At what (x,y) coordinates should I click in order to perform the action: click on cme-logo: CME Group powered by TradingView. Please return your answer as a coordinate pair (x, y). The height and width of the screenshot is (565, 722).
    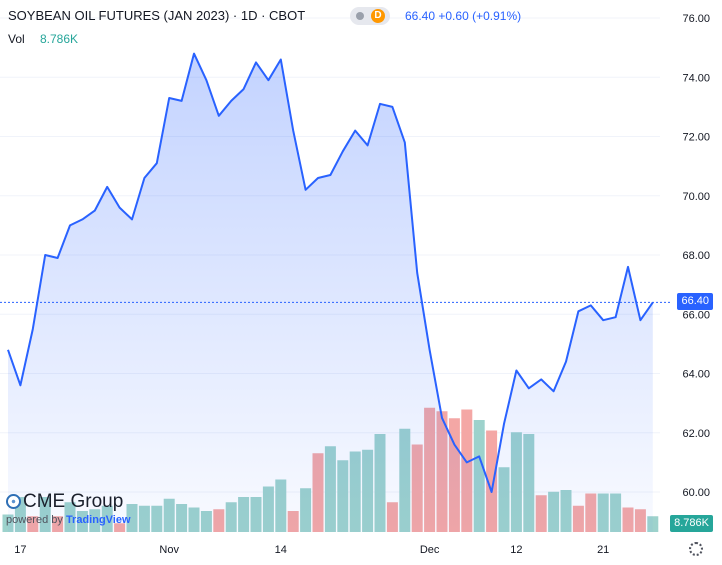
    Looking at the image, I should click on (68, 508).